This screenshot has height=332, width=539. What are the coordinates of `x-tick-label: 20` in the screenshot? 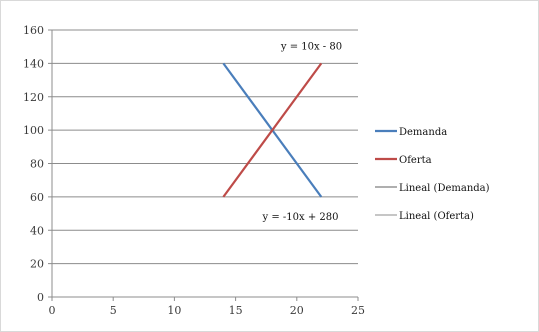 It's located at (297, 310).